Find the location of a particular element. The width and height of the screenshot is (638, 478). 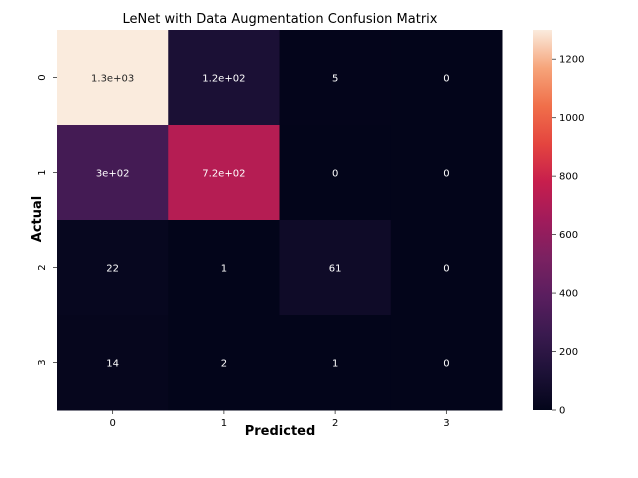

cell-annotation: 14 is located at coordinates (112, 364).